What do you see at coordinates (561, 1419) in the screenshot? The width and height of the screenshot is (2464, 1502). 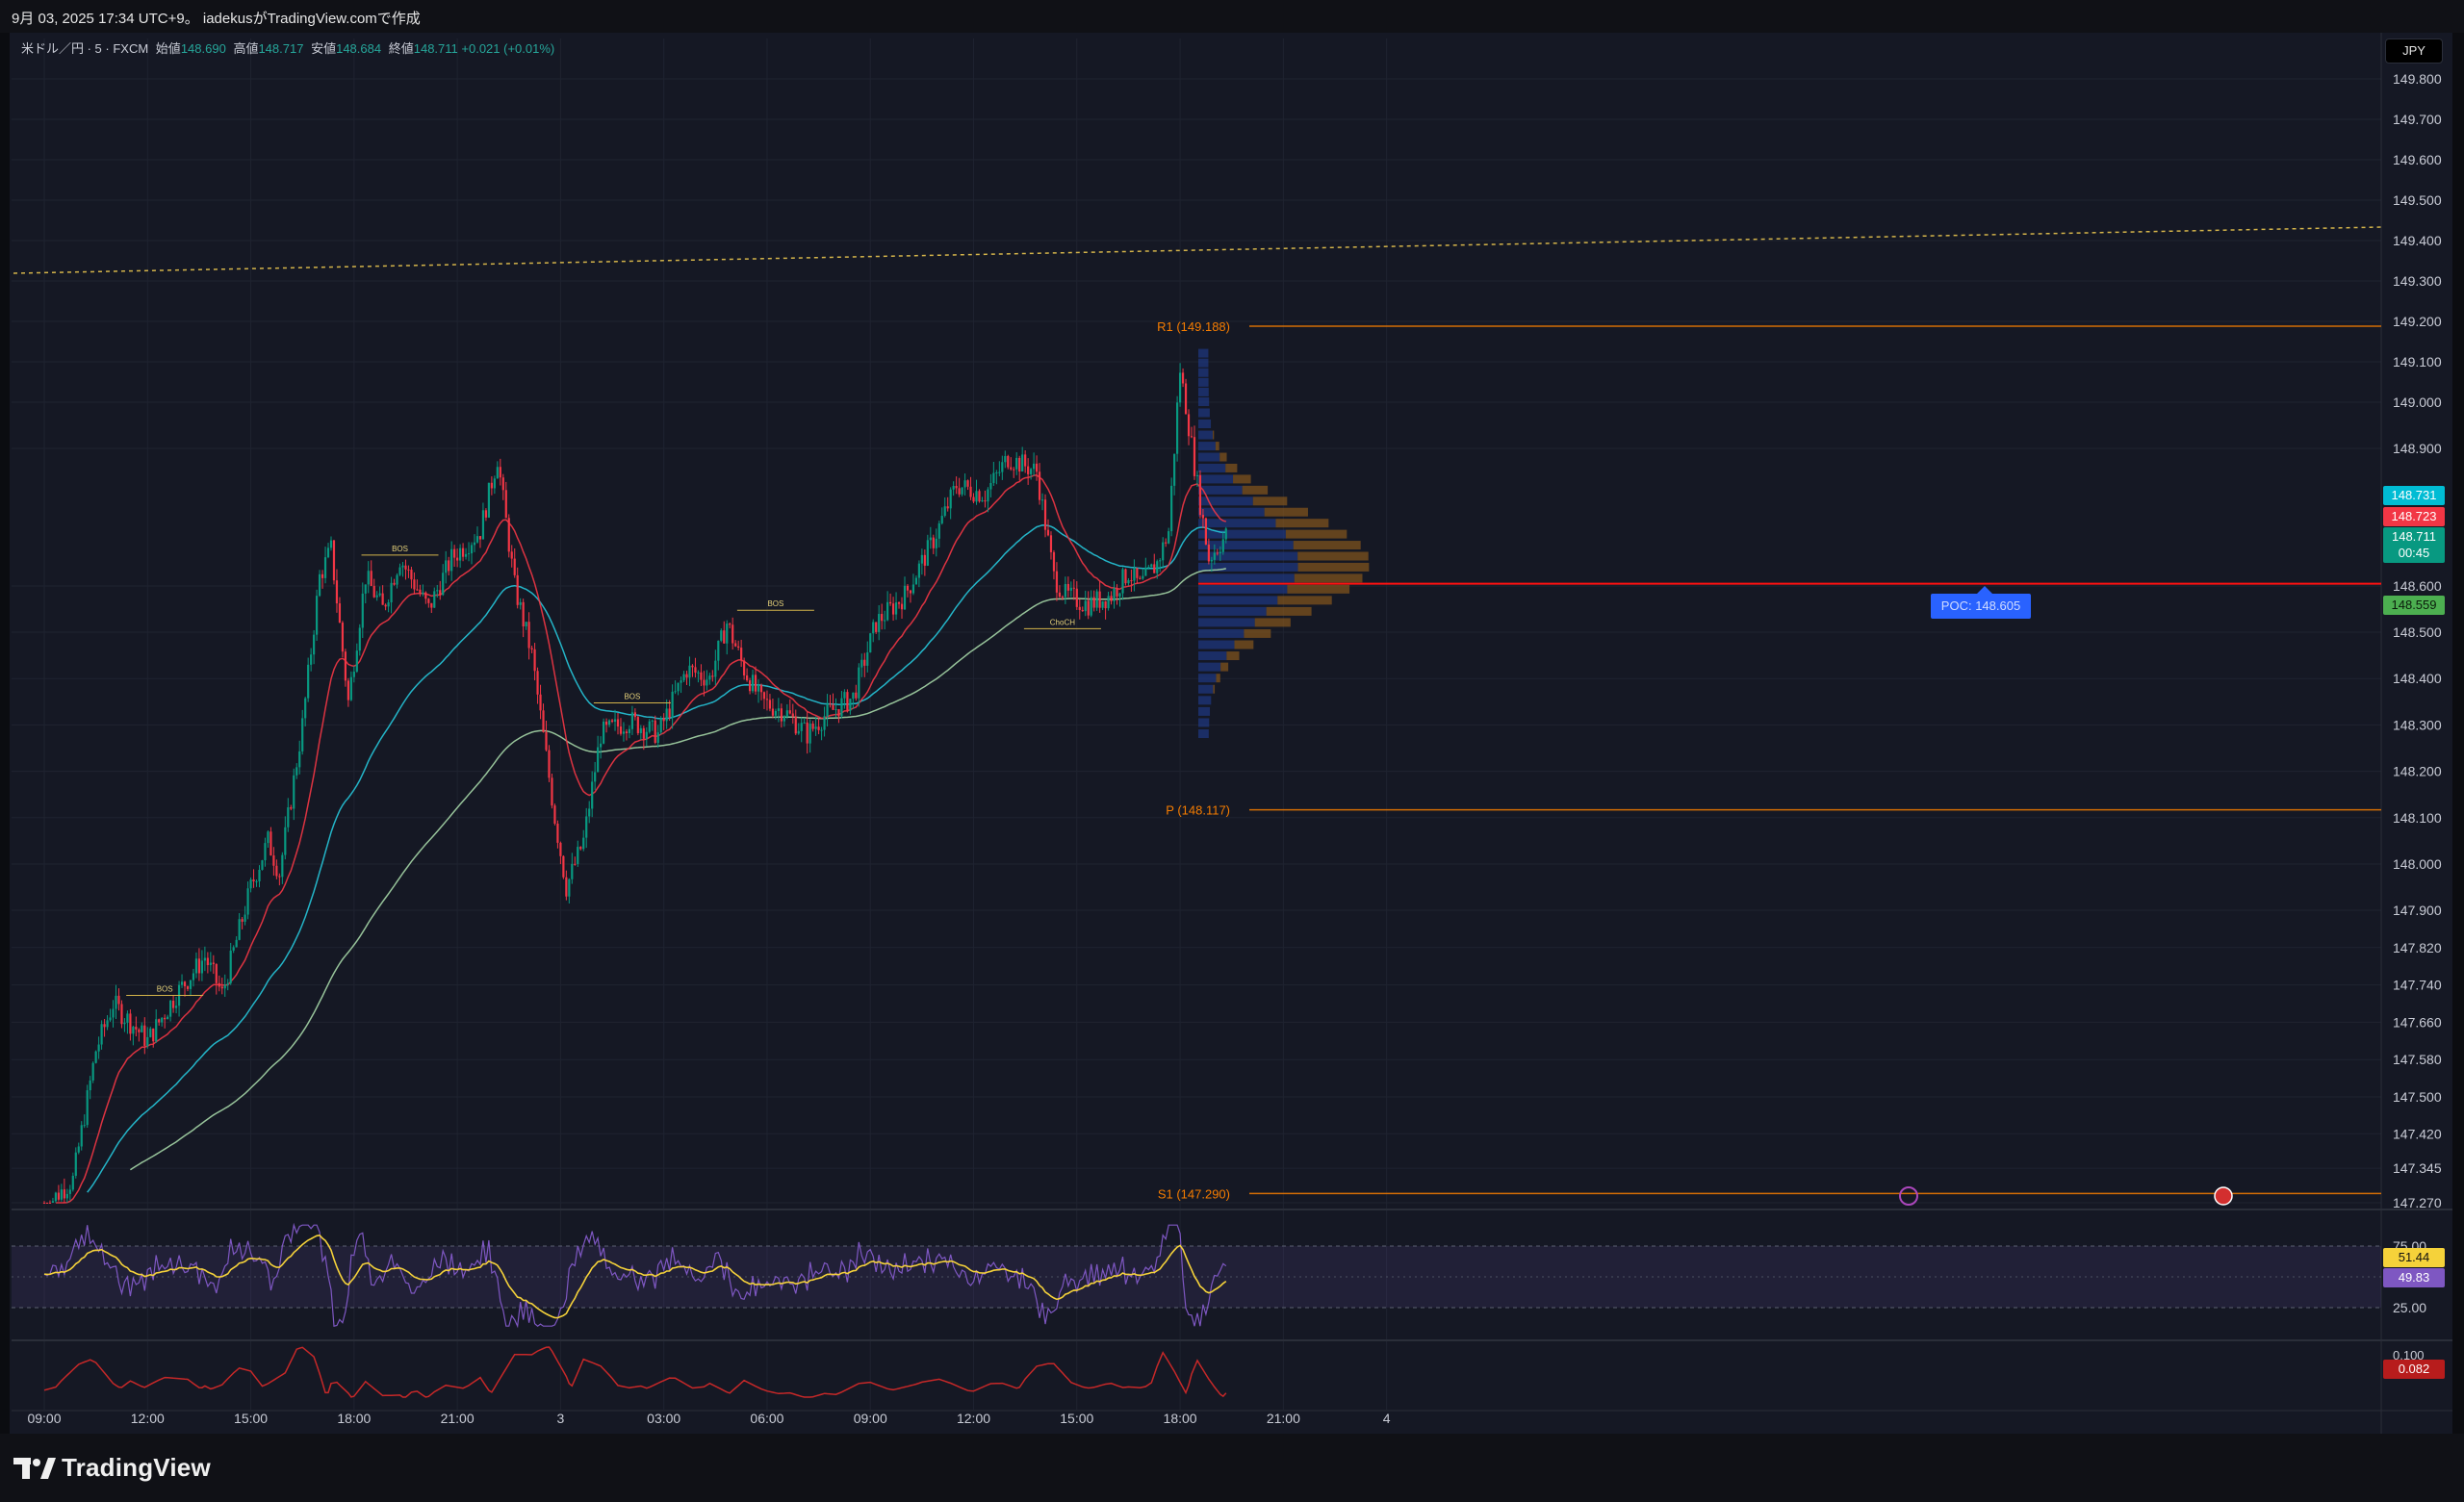 I see `time-axis-label: 3` at bounding box center [561, 1419].